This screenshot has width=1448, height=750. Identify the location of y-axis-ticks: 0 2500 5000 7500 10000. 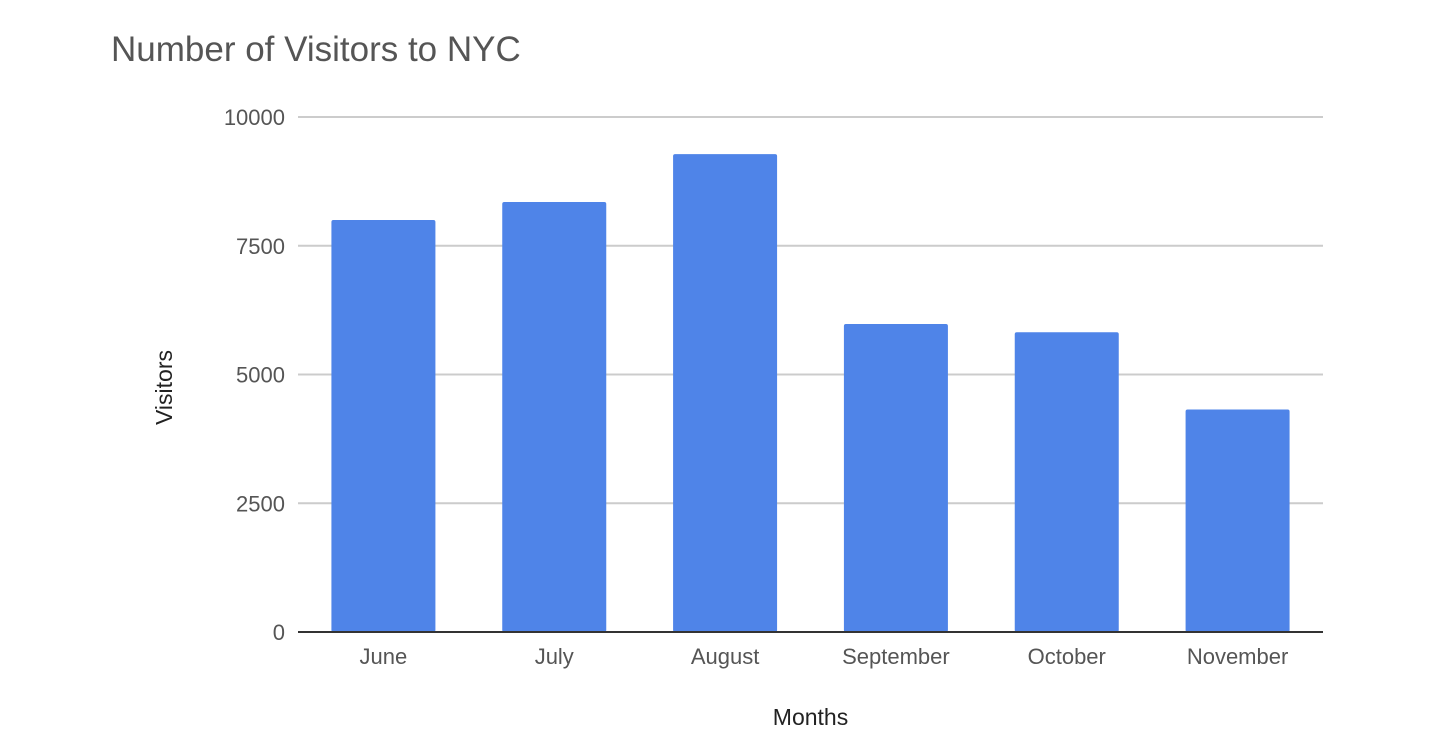
(254, 375).